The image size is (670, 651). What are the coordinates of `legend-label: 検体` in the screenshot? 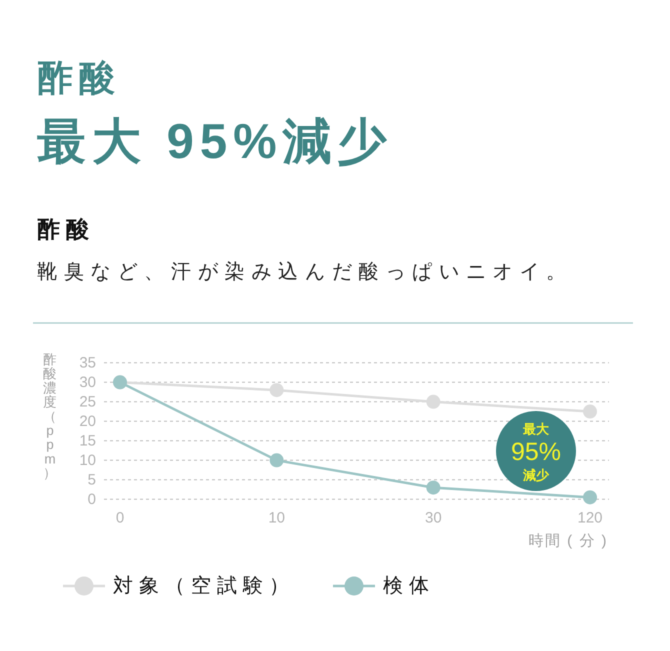 It's located at (409, 586).